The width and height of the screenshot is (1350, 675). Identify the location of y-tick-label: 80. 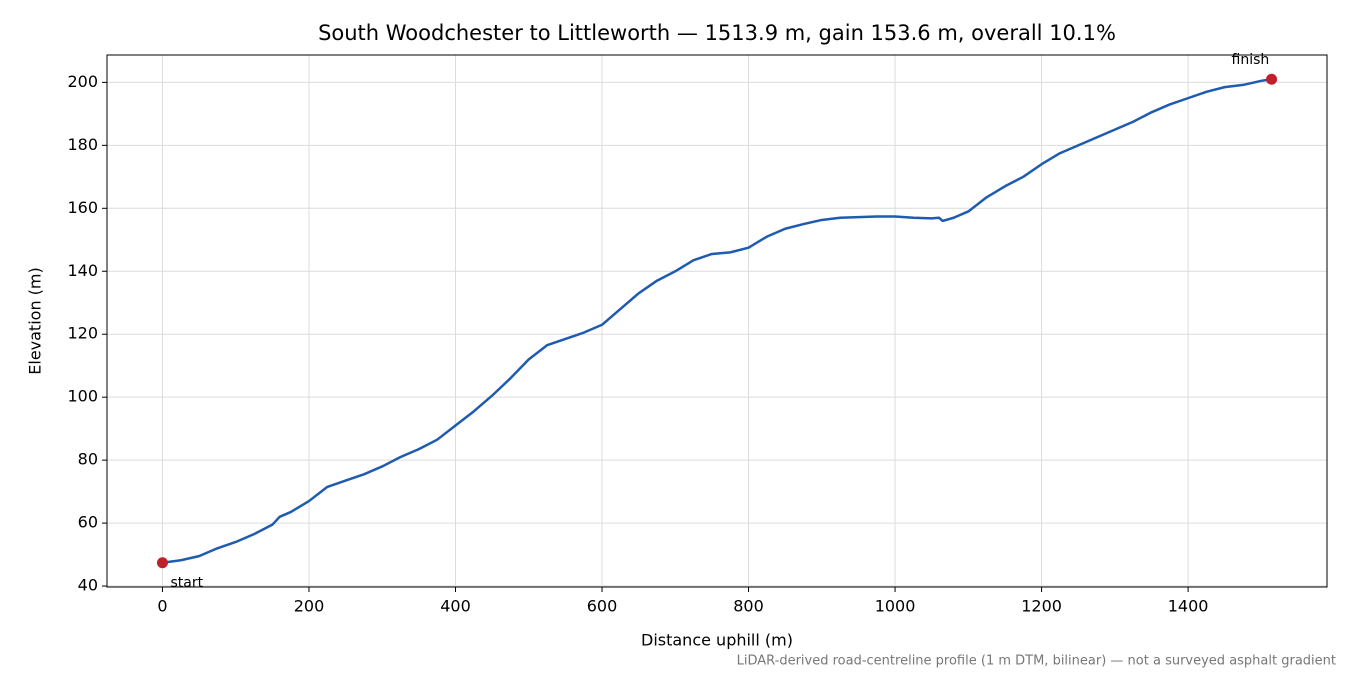
(88, 459).